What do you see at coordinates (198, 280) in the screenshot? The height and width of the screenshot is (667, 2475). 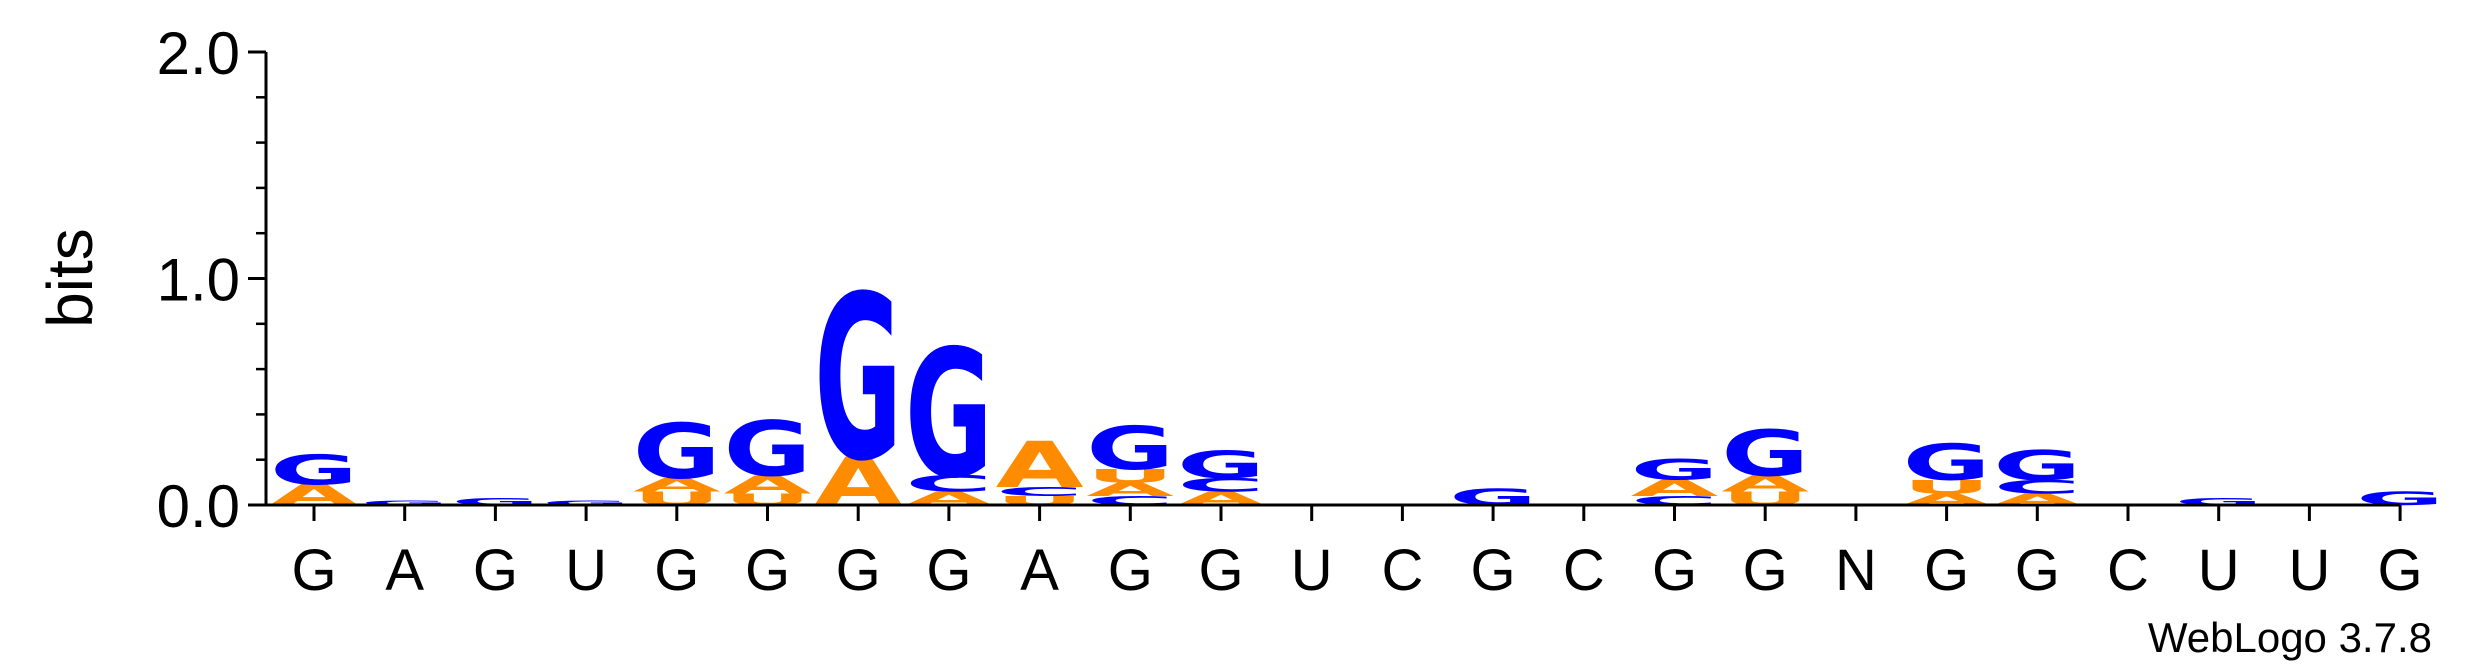 I see `y-tick-label: 1.0` at bounding box center [198, 280].